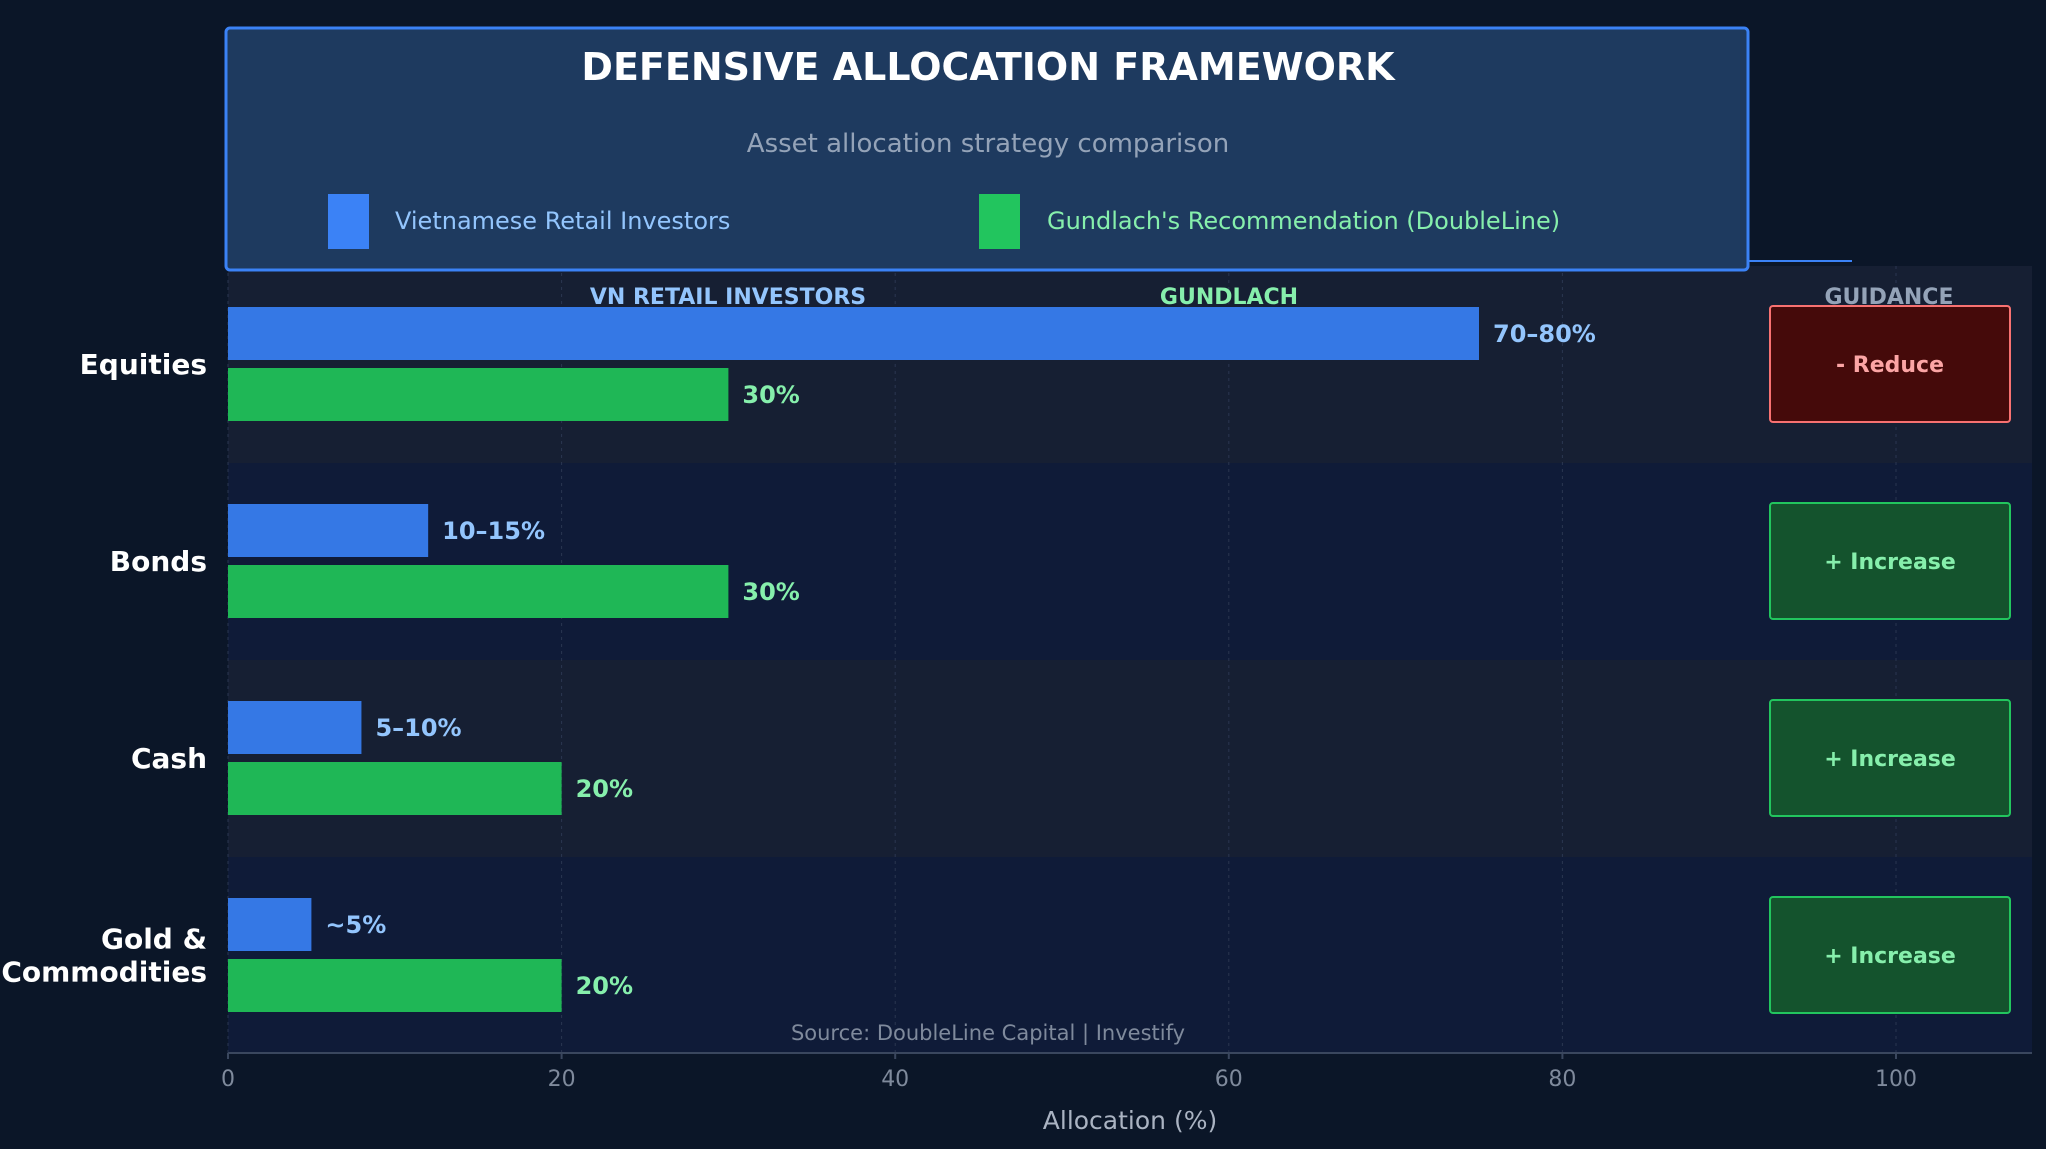 Image resolution: width=2046 pixels, height=1149 pixels. Describe the element at coordinates (853, 333) in the screenshot. I see `bar-equities-retail` at that location.